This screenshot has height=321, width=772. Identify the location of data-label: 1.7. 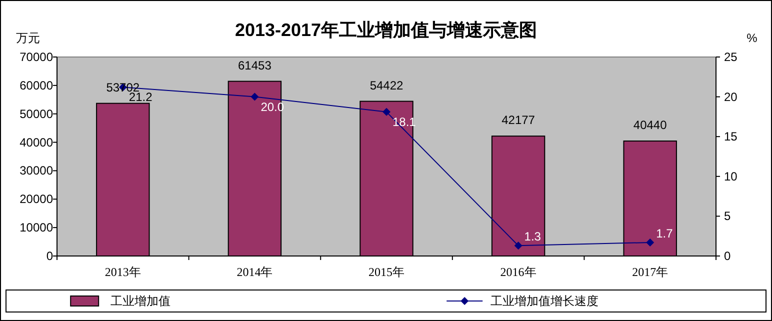
(665, 233).